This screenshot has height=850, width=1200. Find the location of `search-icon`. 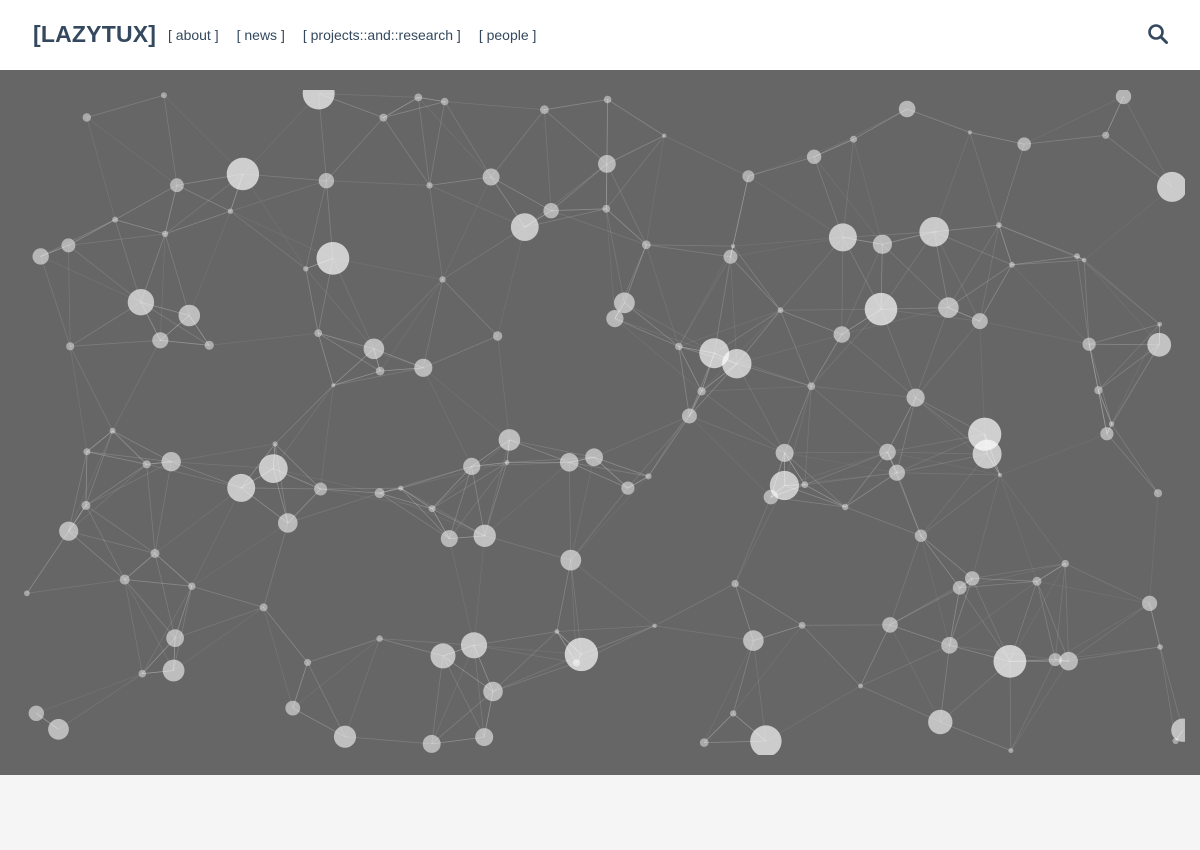

search-icon is located at coordinates (1158, 34).